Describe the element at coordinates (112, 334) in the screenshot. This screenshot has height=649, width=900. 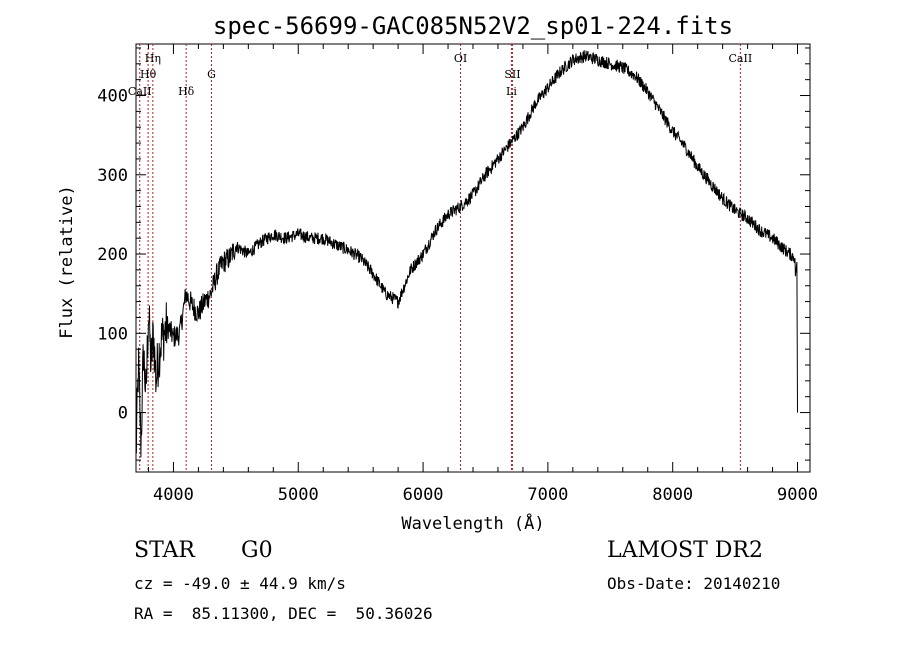
I see `y-tick-label: 100` at that location.